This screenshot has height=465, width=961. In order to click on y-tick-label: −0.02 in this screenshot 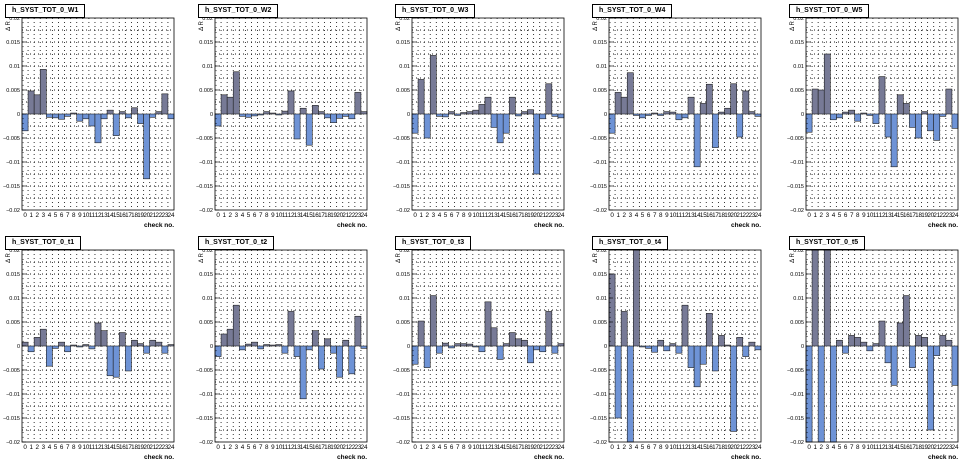, I will do `click(206, 211)`.